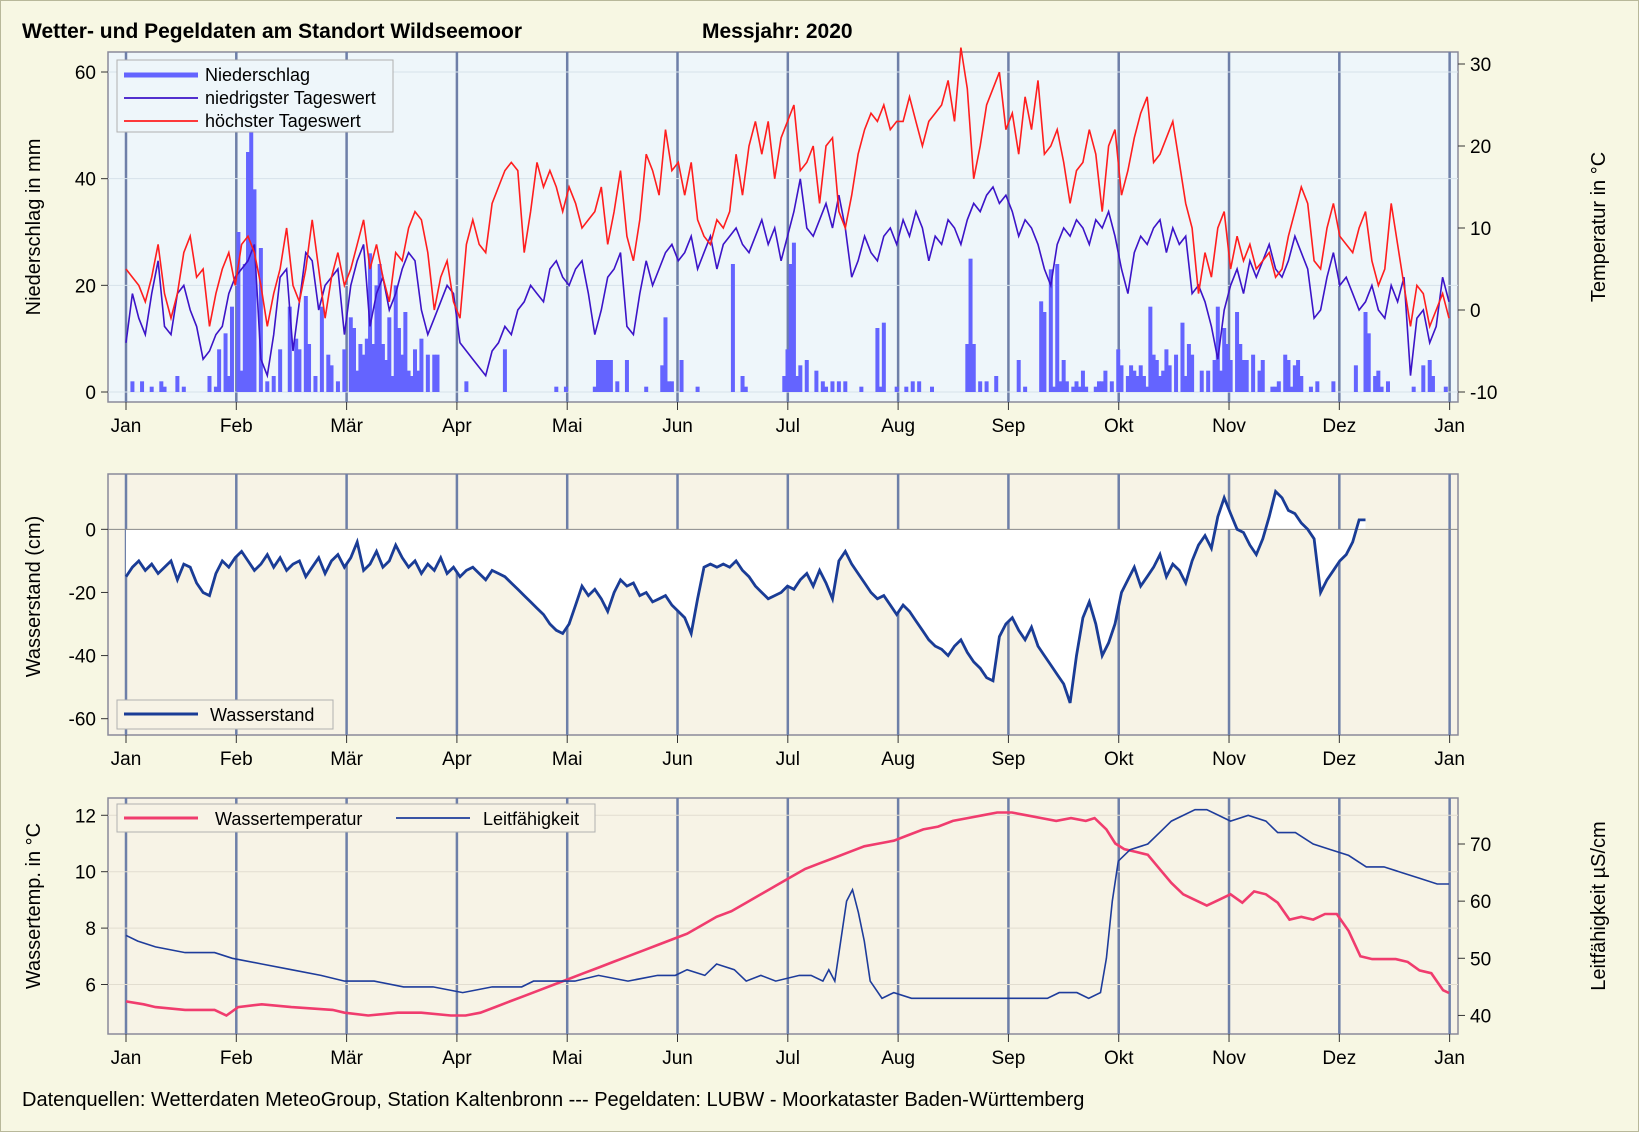 The width and height of the screenshot is (1639, 1132). What do you see at coordinates (787, 914) in the screenshot?
I see `water-temp-line` at bounding box center [787, 914].